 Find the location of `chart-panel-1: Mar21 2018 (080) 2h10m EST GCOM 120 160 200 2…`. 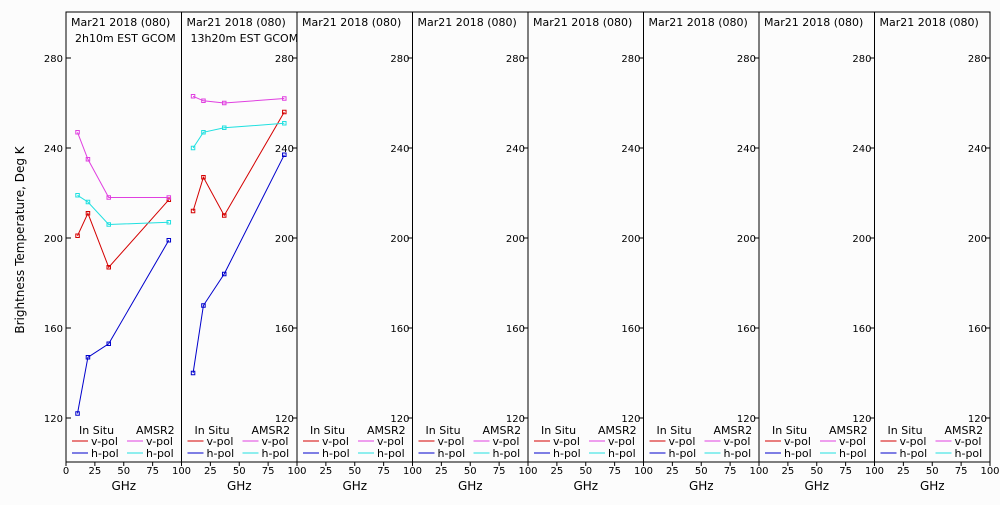

chart-panel-1: Mar21 2018 (080) 2h10m EST GCOM 120 160 200 2… is located at coordinates (117, 252).